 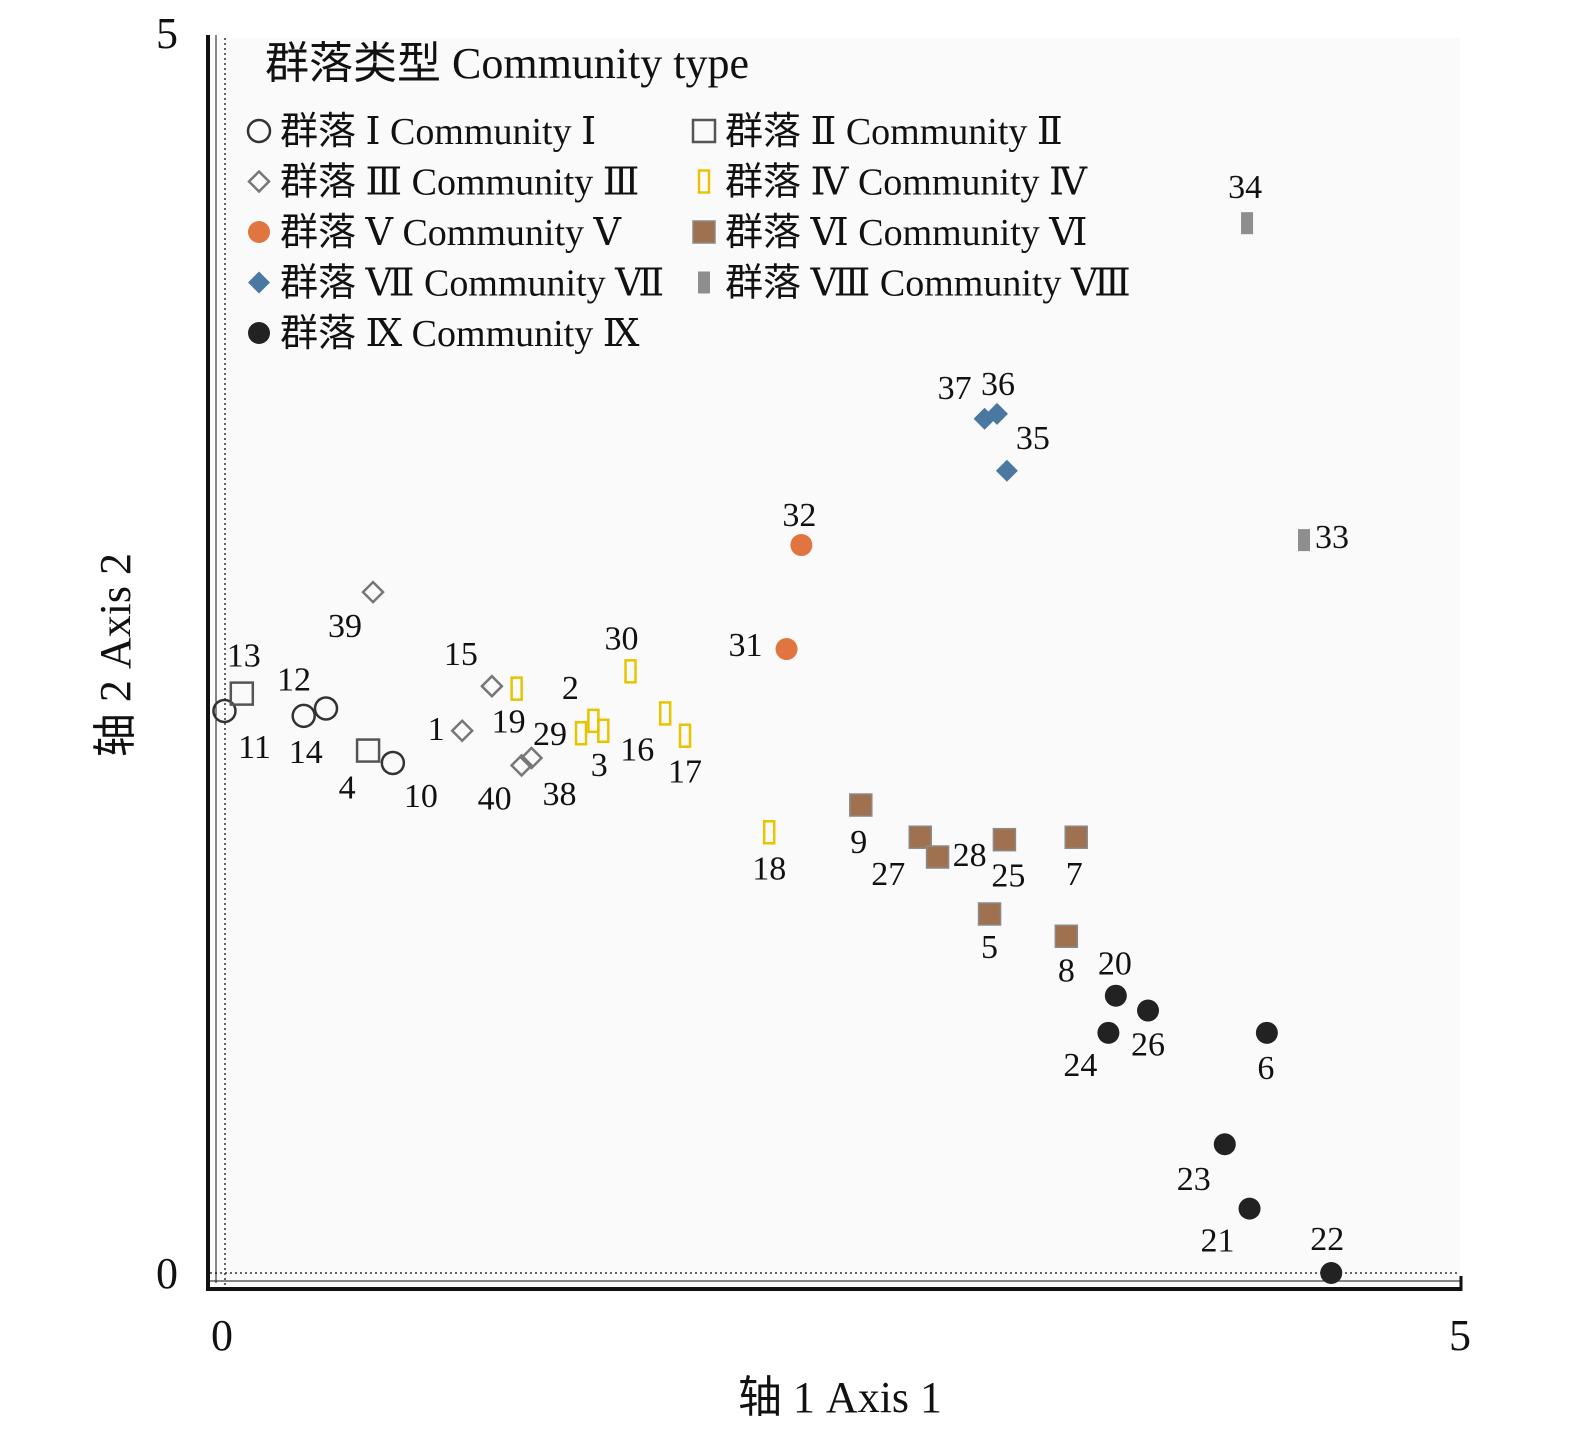 What do you see at coordinates (244, 656) in the screenshot?
I see `point-label: 13` at bounding box center [244, 656].